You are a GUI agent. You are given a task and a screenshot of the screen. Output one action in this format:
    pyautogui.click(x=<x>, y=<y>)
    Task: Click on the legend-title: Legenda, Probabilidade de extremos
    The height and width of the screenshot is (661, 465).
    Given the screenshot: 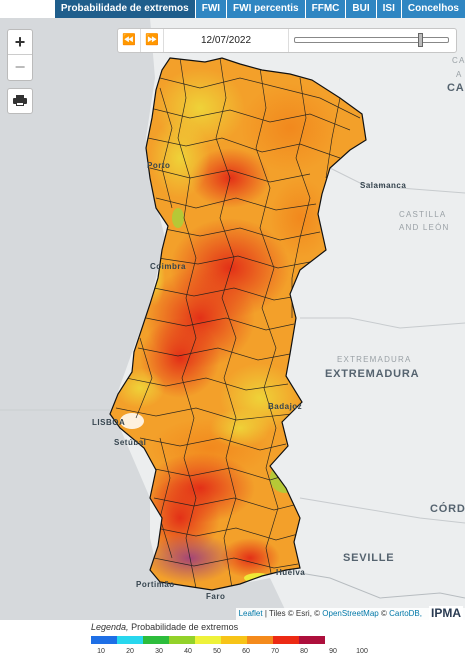 What is the action you would take?
    pyautogui.click(x=164, y=627)
    